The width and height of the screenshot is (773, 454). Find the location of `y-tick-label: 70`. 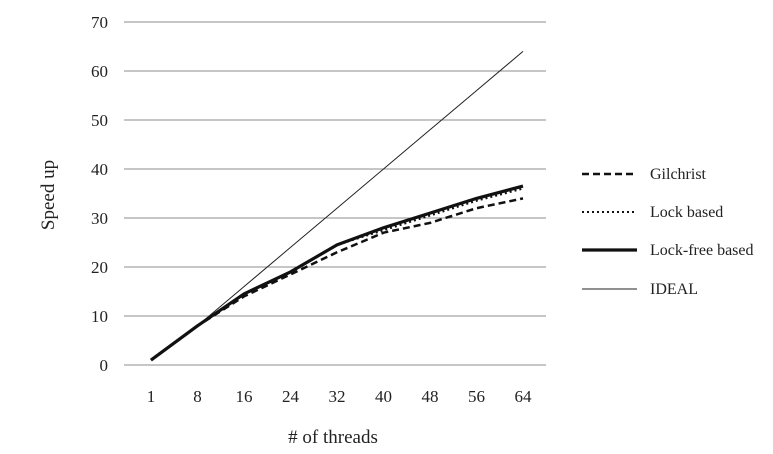

y-tick-label: 70 is located at coordinates (99, 22).